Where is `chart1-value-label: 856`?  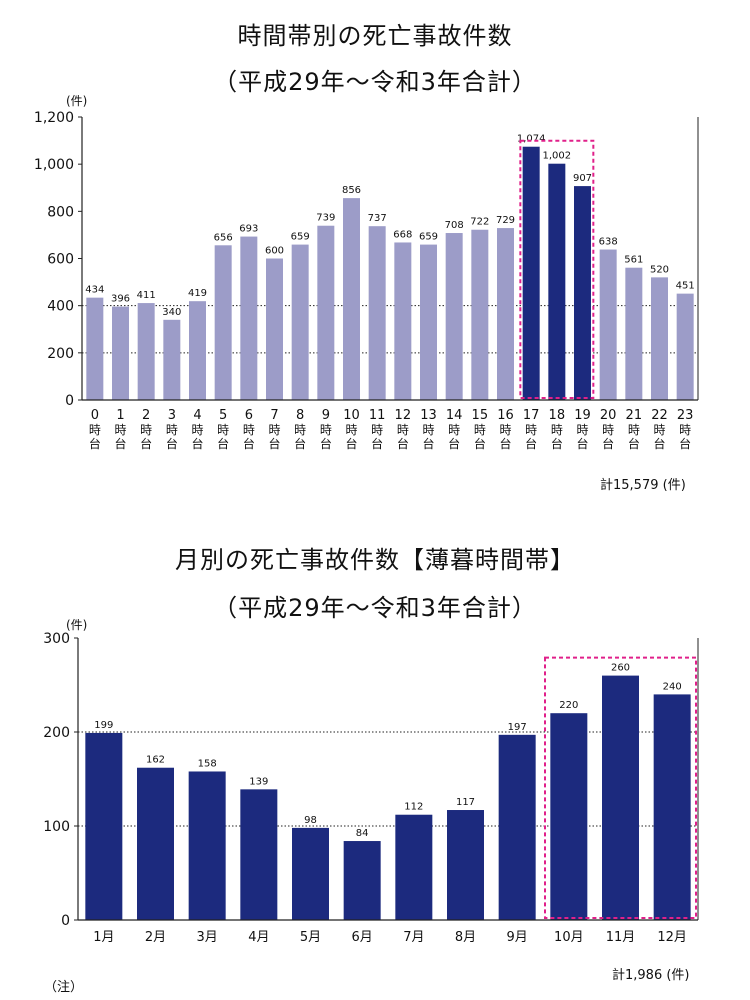 chart1-value-label: 856 is located at coordinates (351, 190).